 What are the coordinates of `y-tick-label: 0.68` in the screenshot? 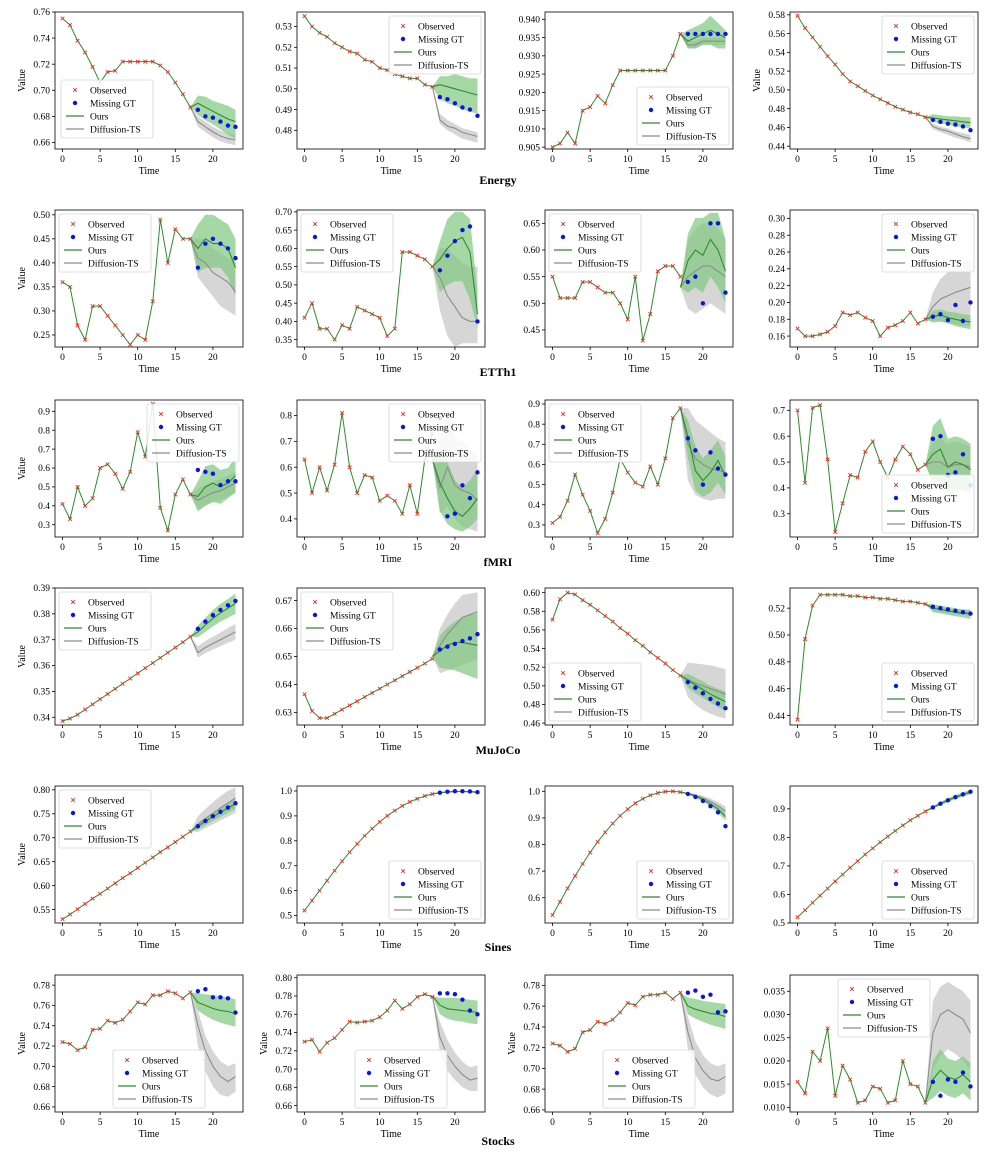 It's located at (41, 1088).